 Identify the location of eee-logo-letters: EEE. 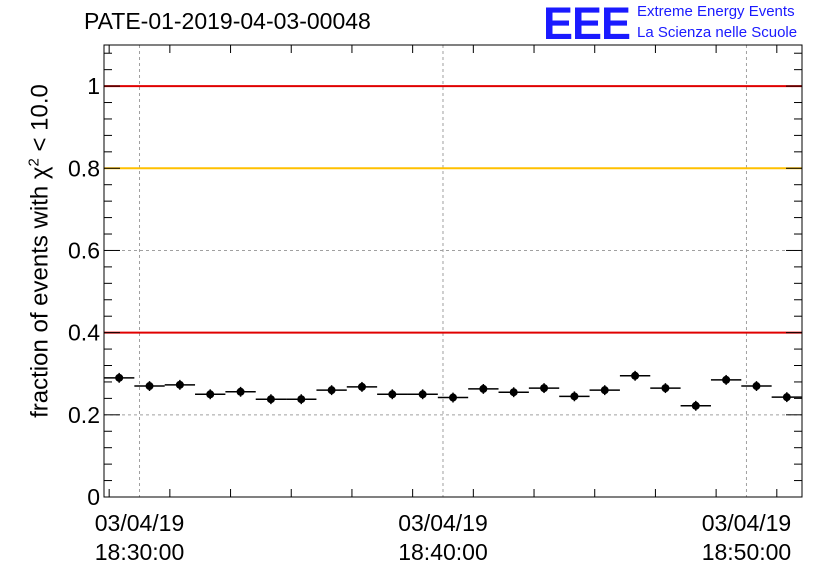
(587, 24).